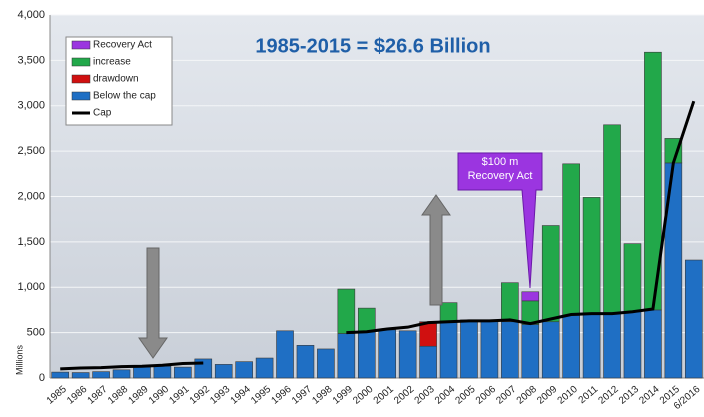 This screenshot has height=417, width=704. I want to click on legend-label: drawdown, so click(116, 79).